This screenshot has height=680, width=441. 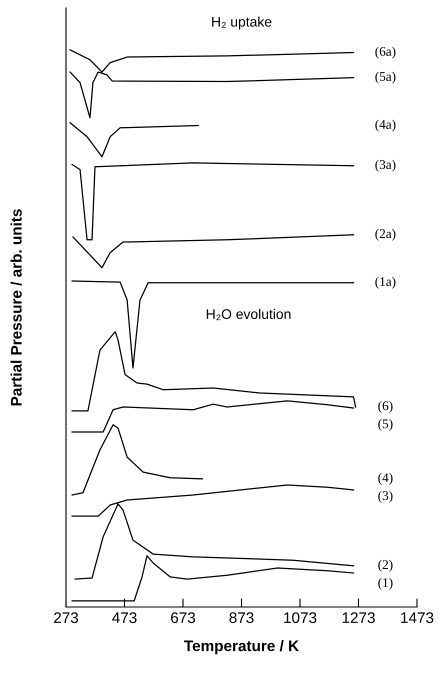 I want to click on series-label: (2), so click(x=385, y=566).